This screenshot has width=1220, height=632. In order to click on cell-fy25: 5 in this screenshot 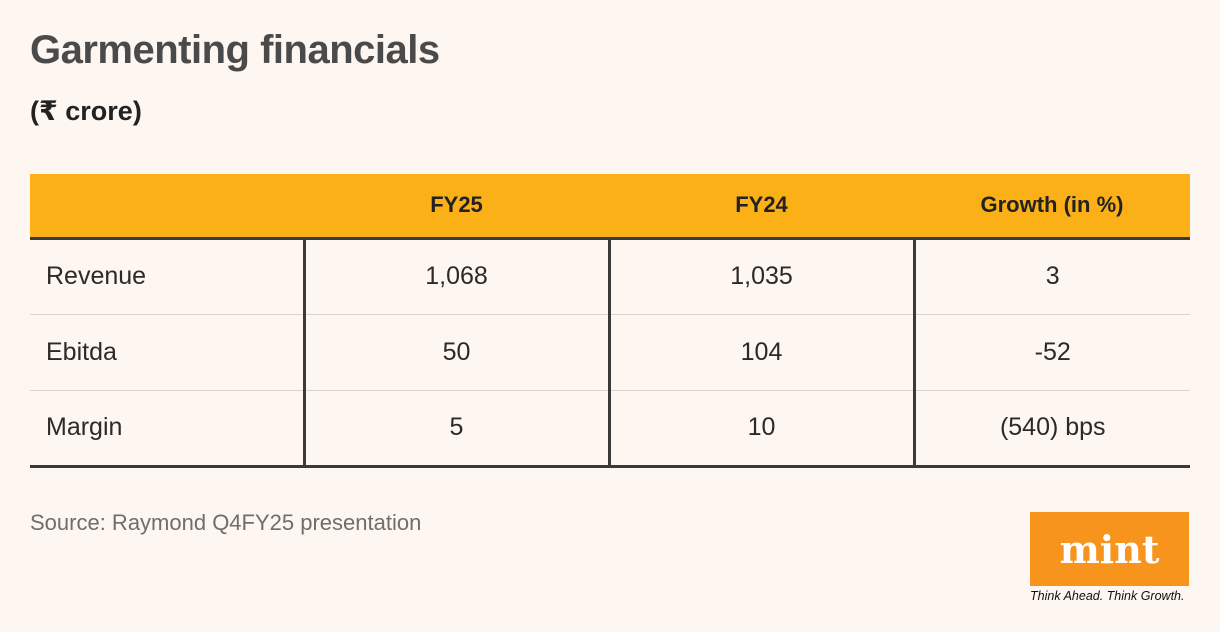, I will do `click(455, 429)`.